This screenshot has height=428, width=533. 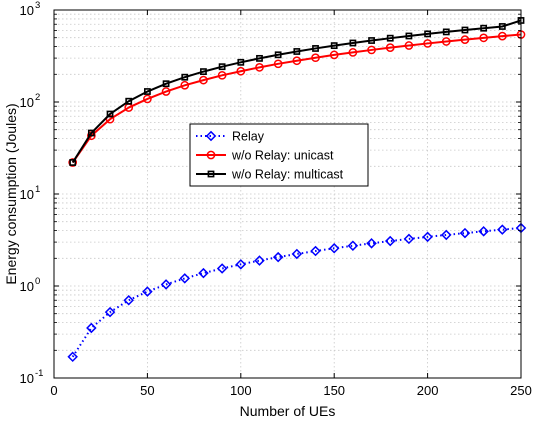 What do you see at coordinates (241, 390) in the screenshot?
I see `x-tick-label: 100` at bounding box center [241, 390].